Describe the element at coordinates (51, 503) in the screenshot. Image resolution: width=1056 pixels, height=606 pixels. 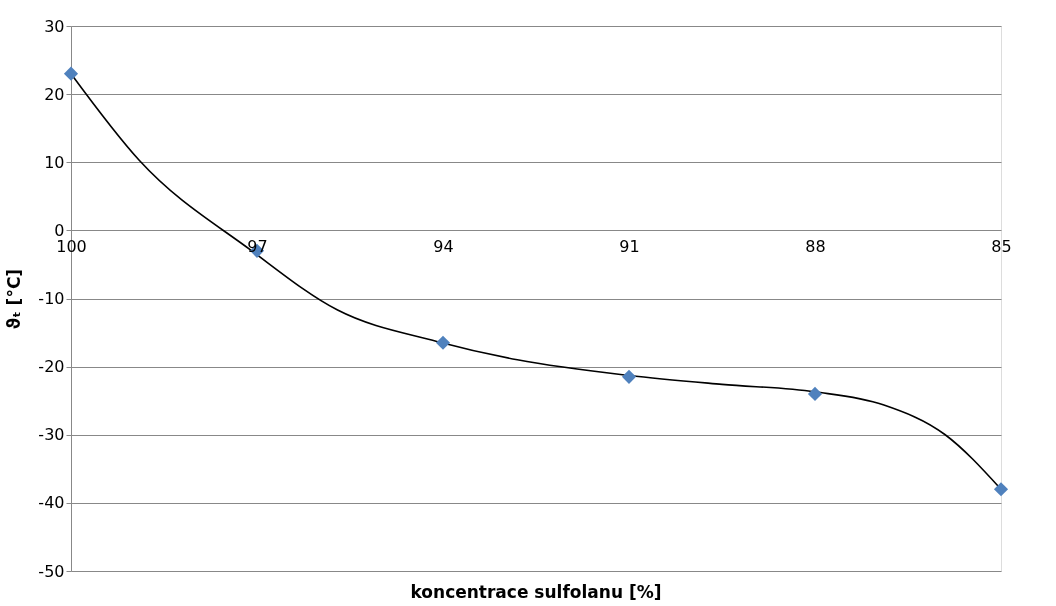
I see `y-tick-label: -40` at that location.